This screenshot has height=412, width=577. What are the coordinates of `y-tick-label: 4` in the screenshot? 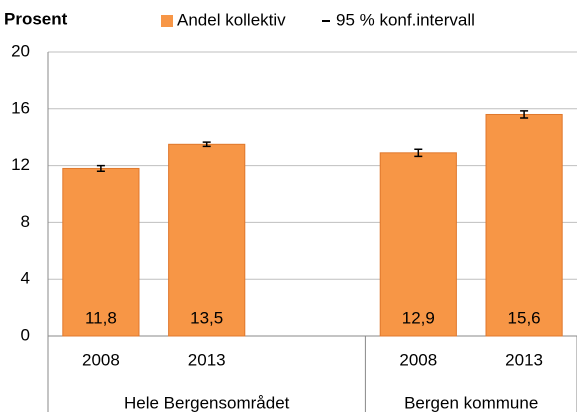 It's located at (25, 278).